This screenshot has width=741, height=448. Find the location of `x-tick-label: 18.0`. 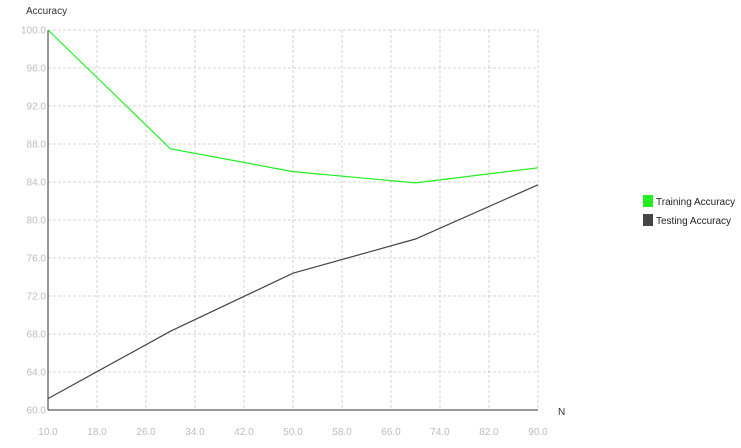

x-tick-label: 18.0 is located at coordinates (97, 432).